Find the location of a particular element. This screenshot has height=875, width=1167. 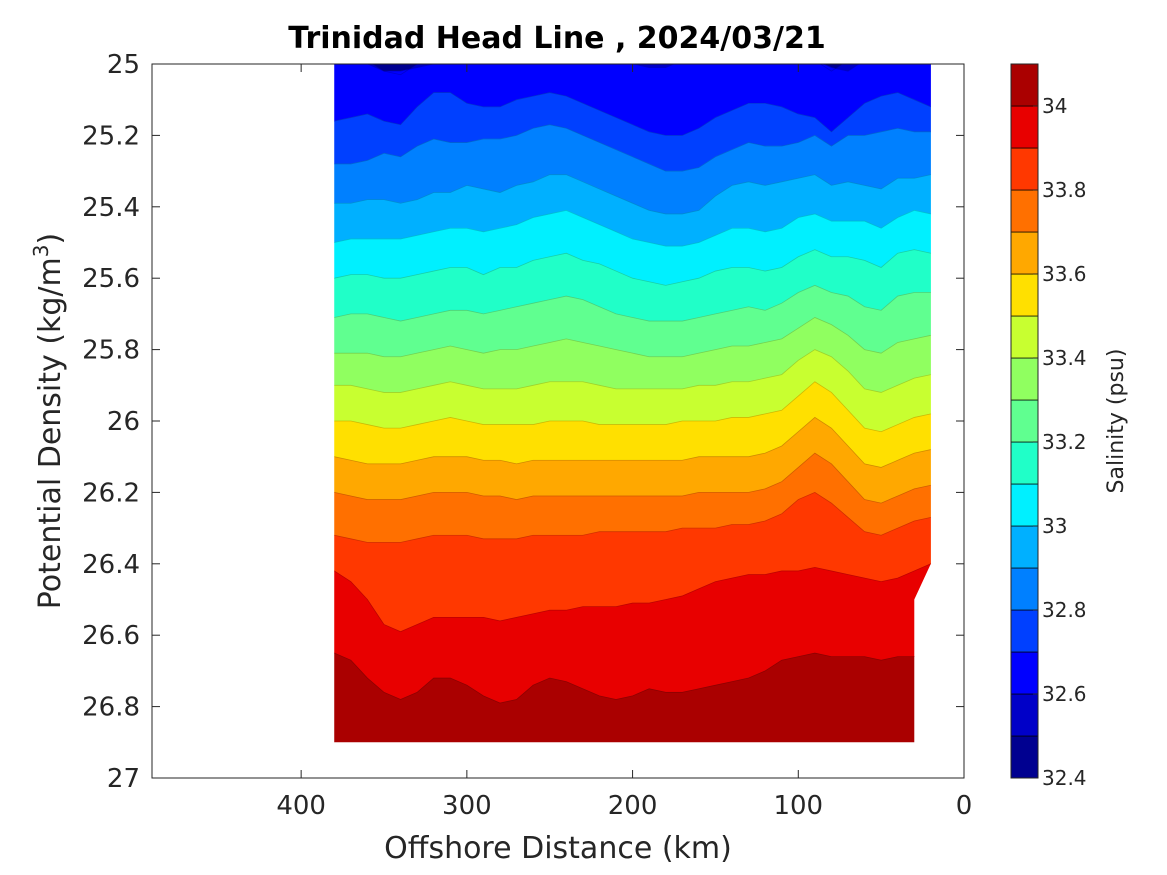

colorbar: 32.4 32.6 32.8 33 33.2 33.4 33.6 33.8 34 is located at coordinates (1048, 426).